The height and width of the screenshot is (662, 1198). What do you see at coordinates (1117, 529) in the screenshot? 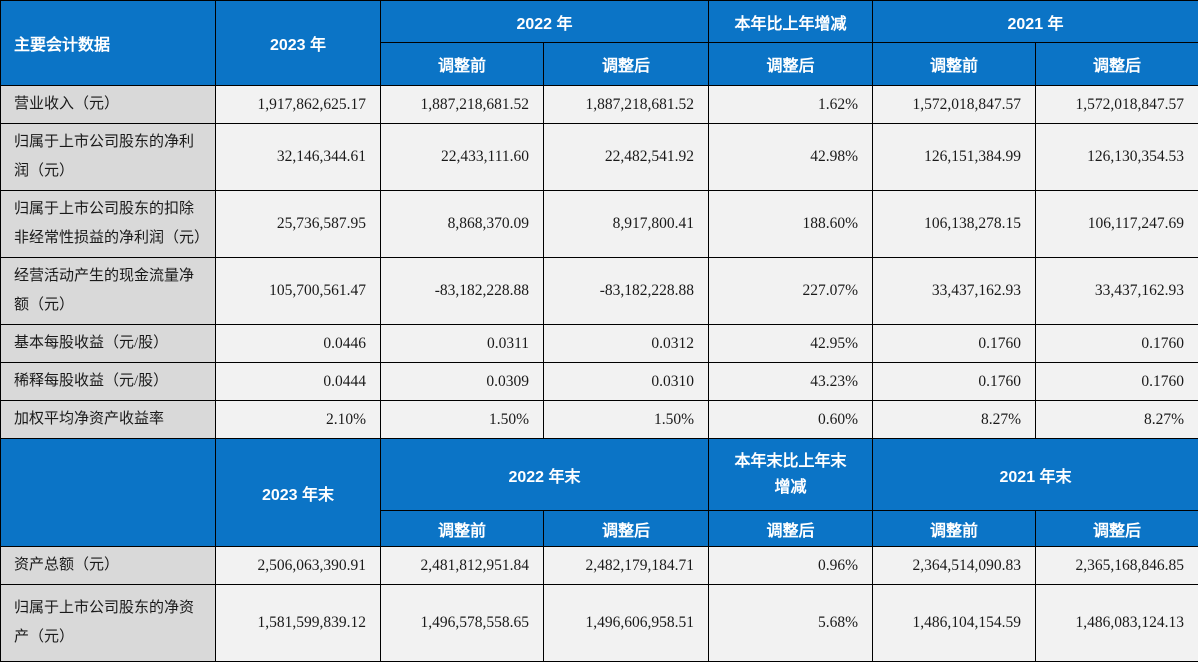
I see `subheader-2021-eoy-post: 调整后` at bounding box center [1117, 529].